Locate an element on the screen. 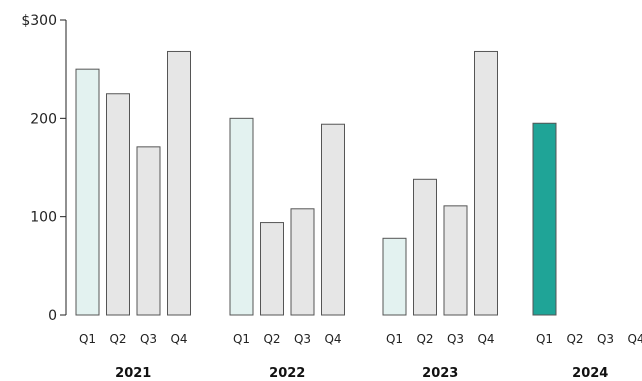 This screenshot has width=642, height=381. bar-2022-q2 is located at coordinates (272, 269).